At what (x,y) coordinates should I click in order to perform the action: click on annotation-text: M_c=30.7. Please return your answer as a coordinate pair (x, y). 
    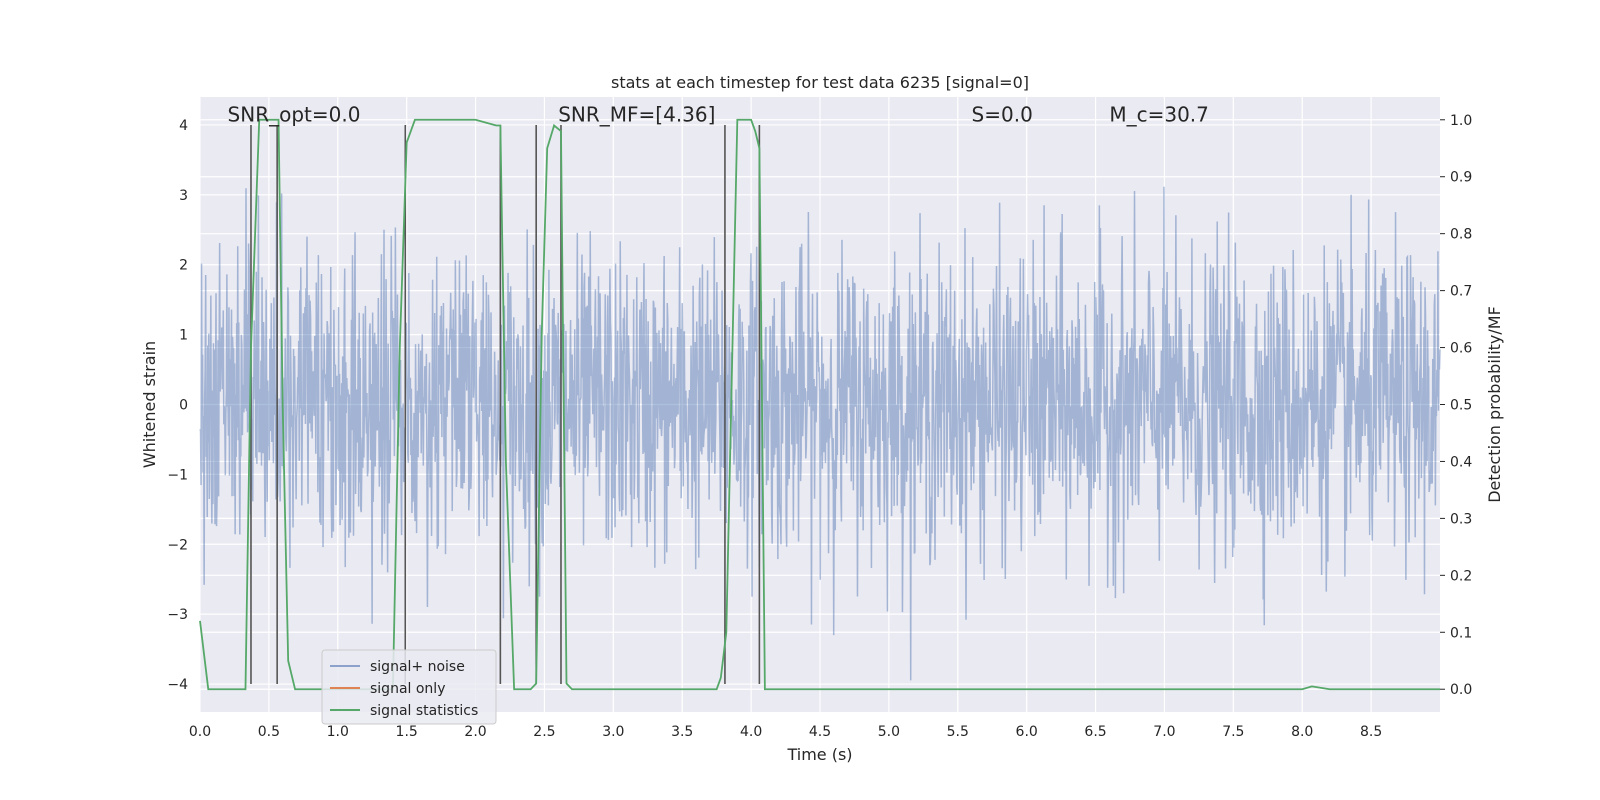
    Looking at the image, I should click on (1159, 114).